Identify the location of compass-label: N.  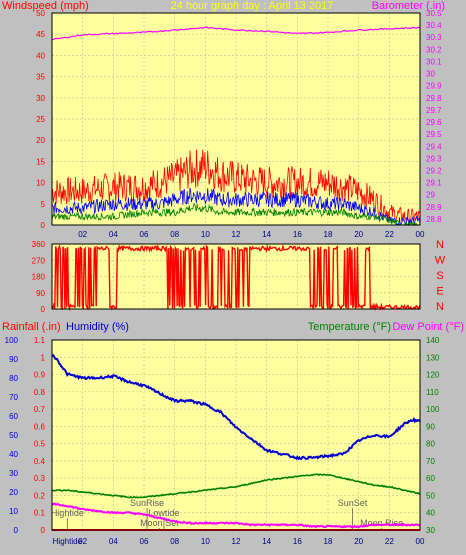
(440, 245).